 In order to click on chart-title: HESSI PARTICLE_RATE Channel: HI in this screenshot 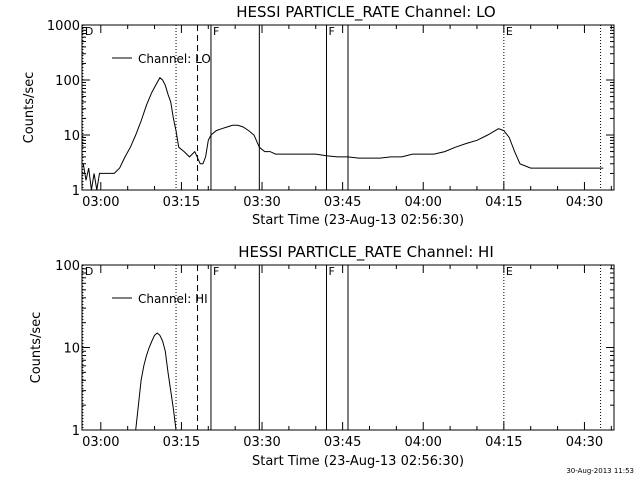, I will do `click(366, 252)`.